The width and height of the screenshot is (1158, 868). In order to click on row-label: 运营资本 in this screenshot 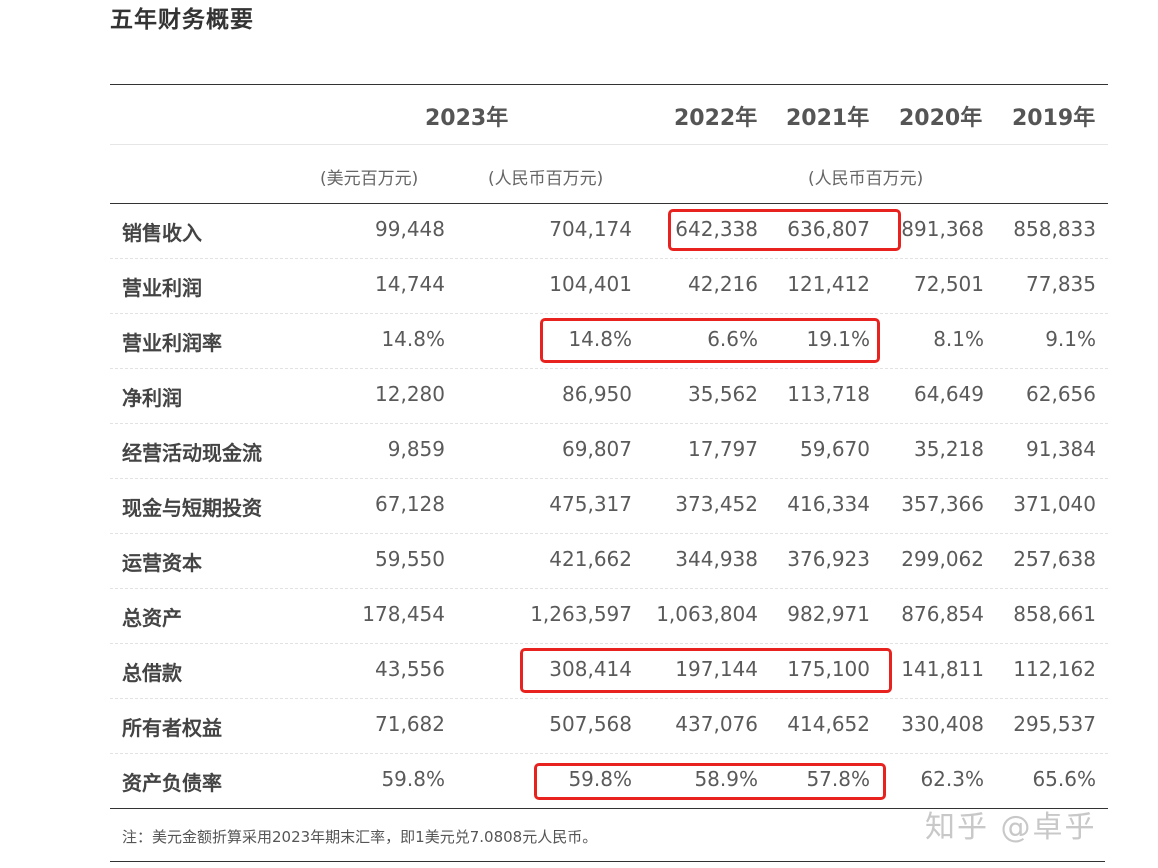, I will do `click(162, 563)`.